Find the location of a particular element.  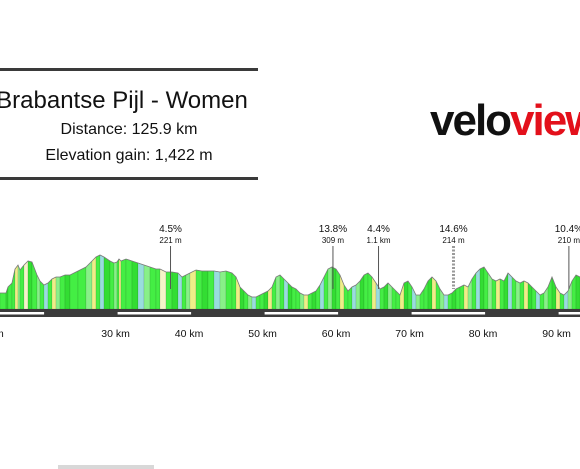

climb-gradient: 4.5% is located at coordinates (170, 229).